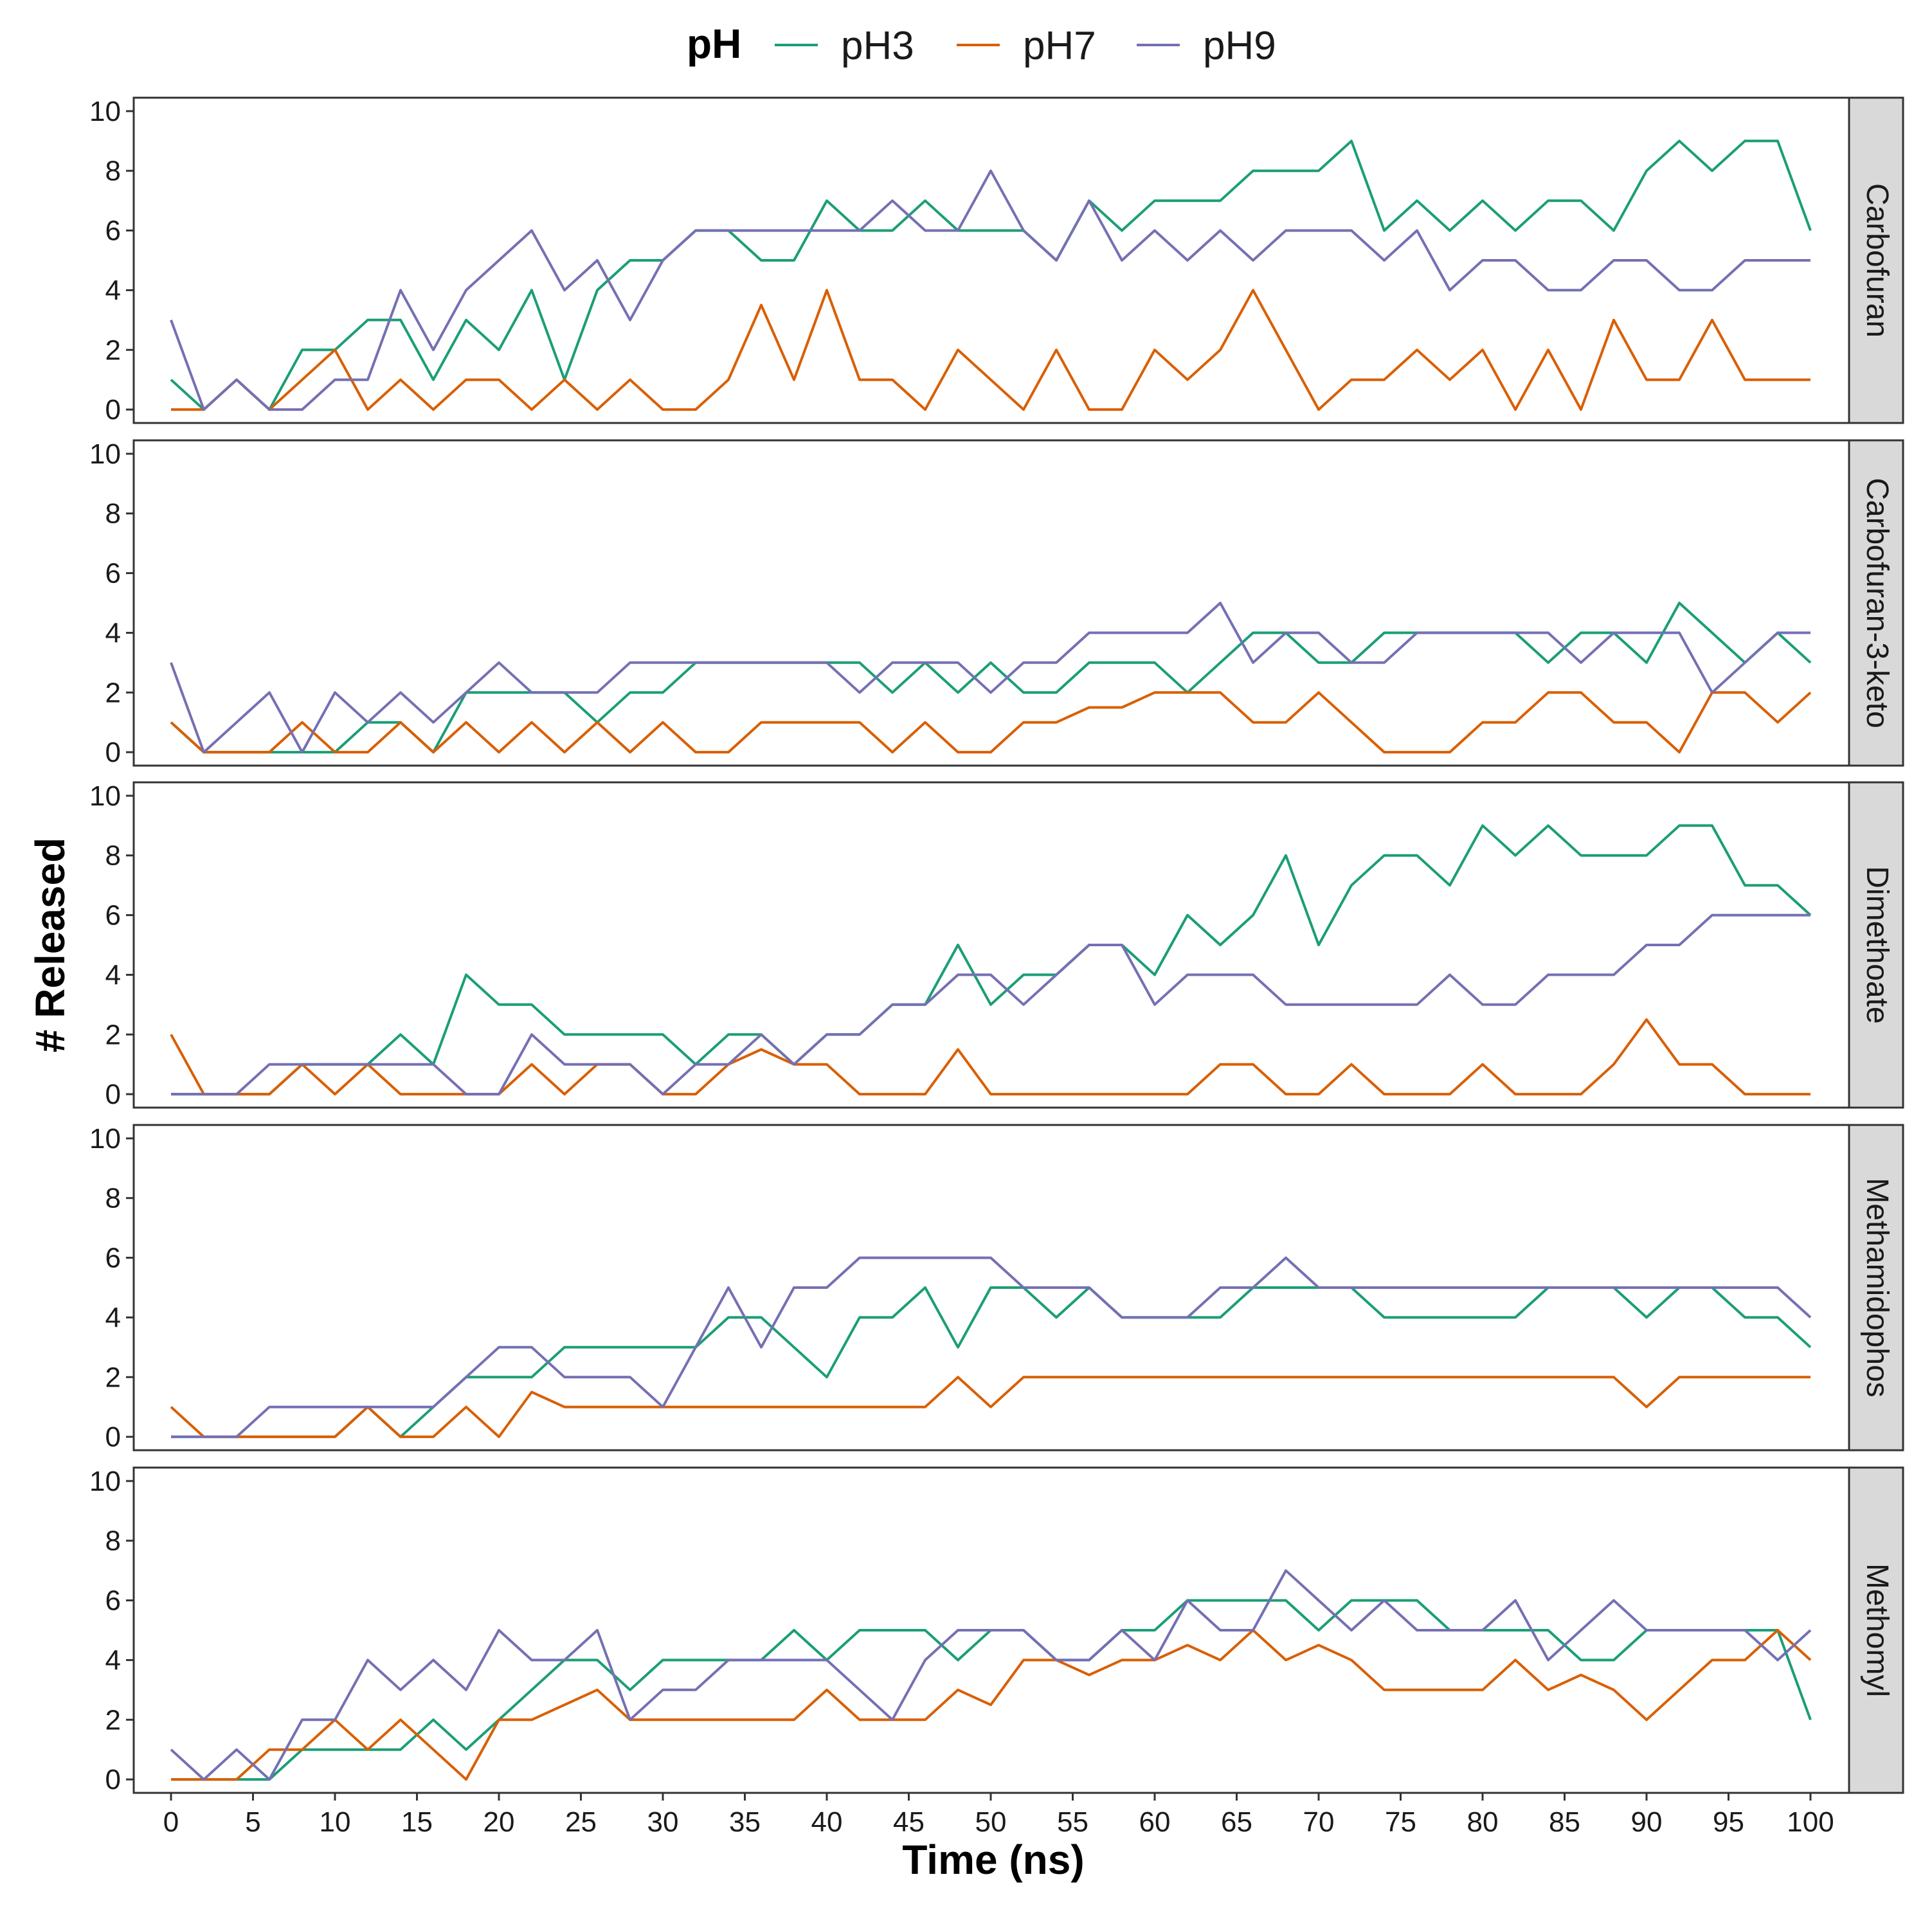 This screenshot has width=1932, height=1906. What do you see at coordinates (50, 945) in the screenshot?
I see `y-axis-title: # Released` at bounding box center [50, 945].